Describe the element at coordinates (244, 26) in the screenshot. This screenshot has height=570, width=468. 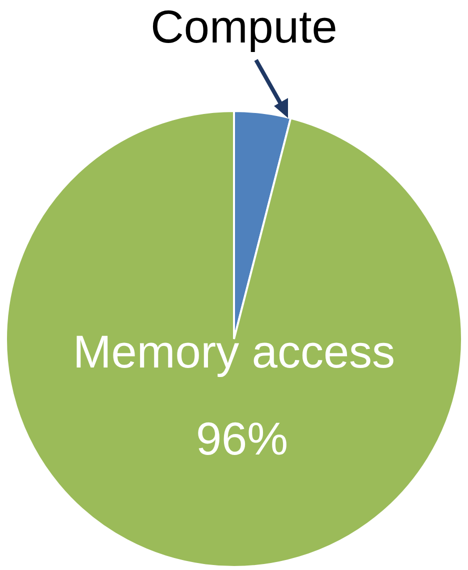
I see `slice-label: Compute` at that location.